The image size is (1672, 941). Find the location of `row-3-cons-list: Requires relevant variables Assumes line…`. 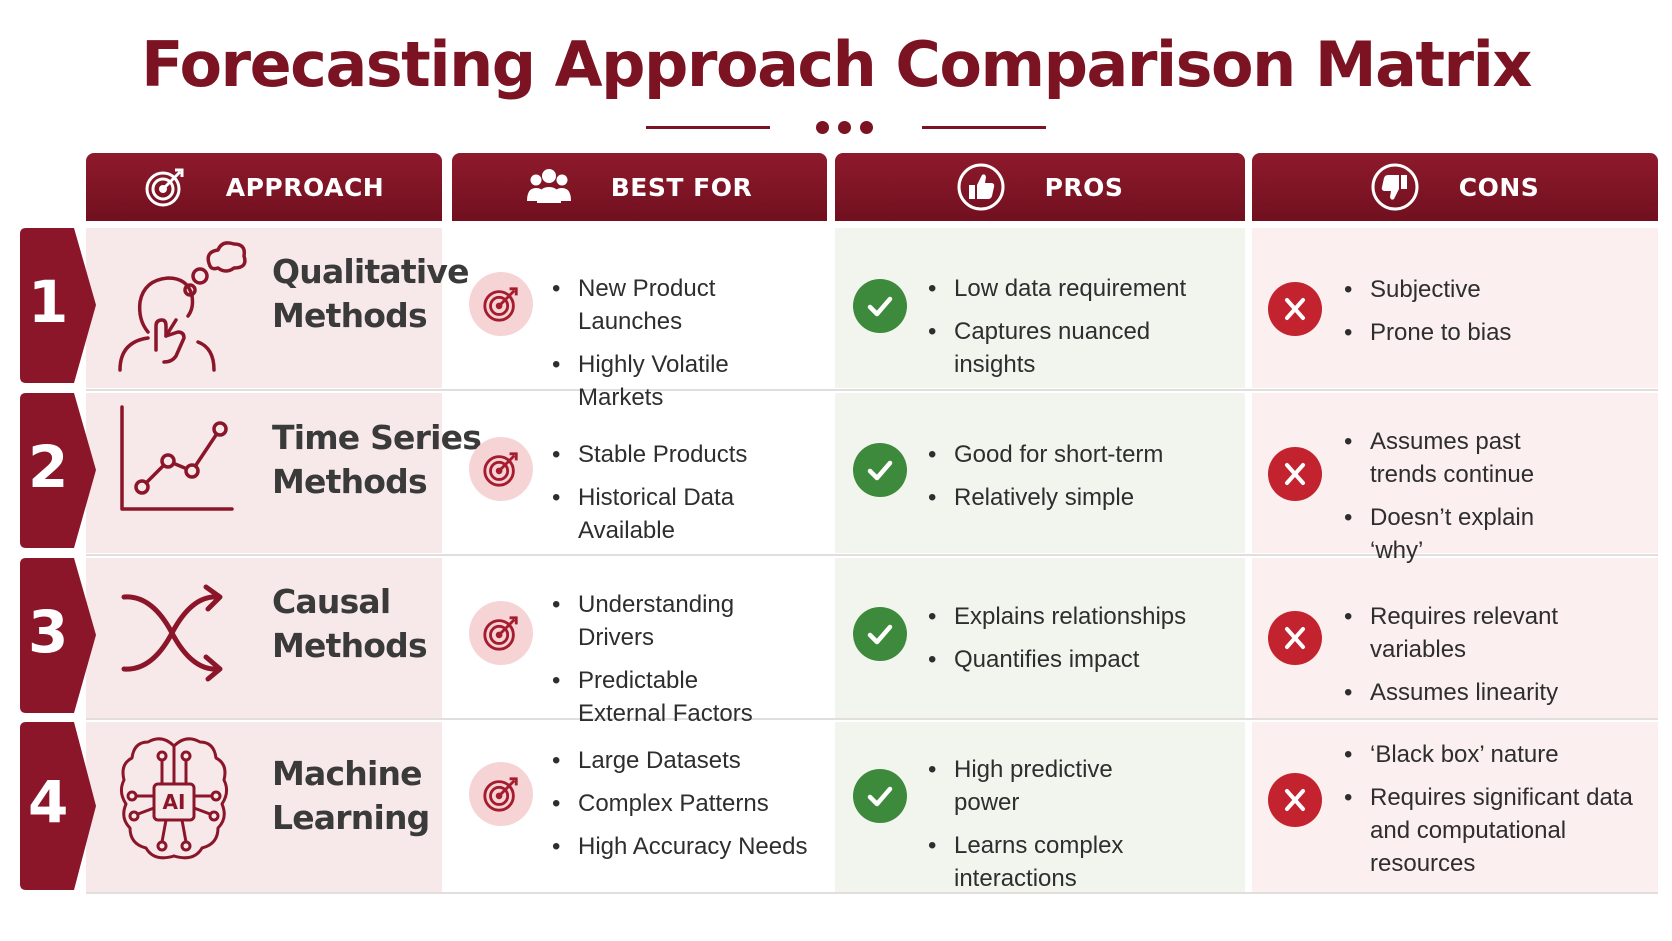

row-3-cons-list: Requires relevant variables Assumes line… is located at coordinates (1499, 659).